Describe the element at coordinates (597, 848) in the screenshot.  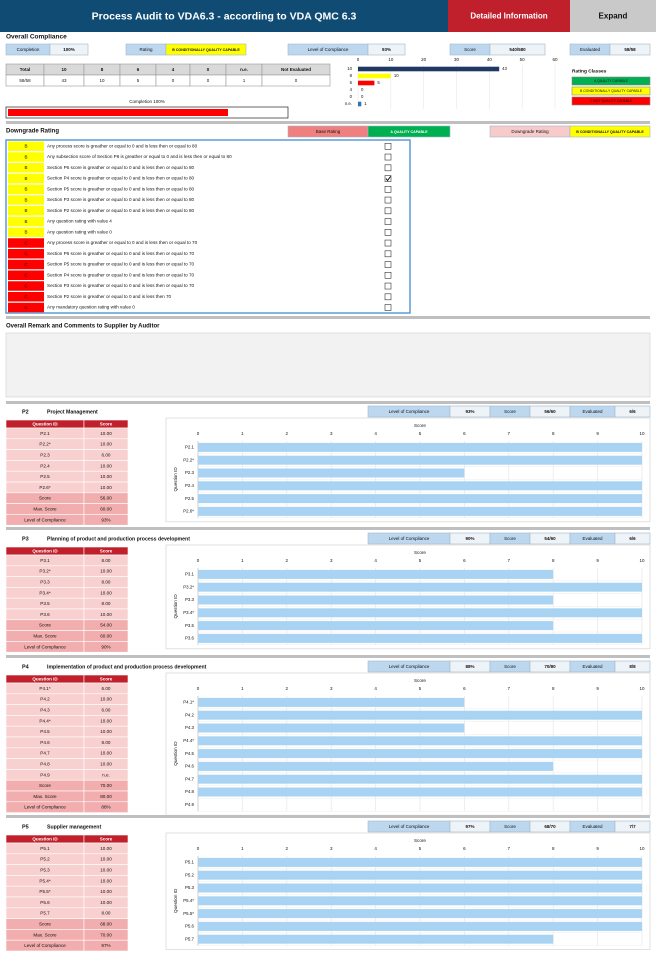
I see `x-tick-label: 9` at that location.